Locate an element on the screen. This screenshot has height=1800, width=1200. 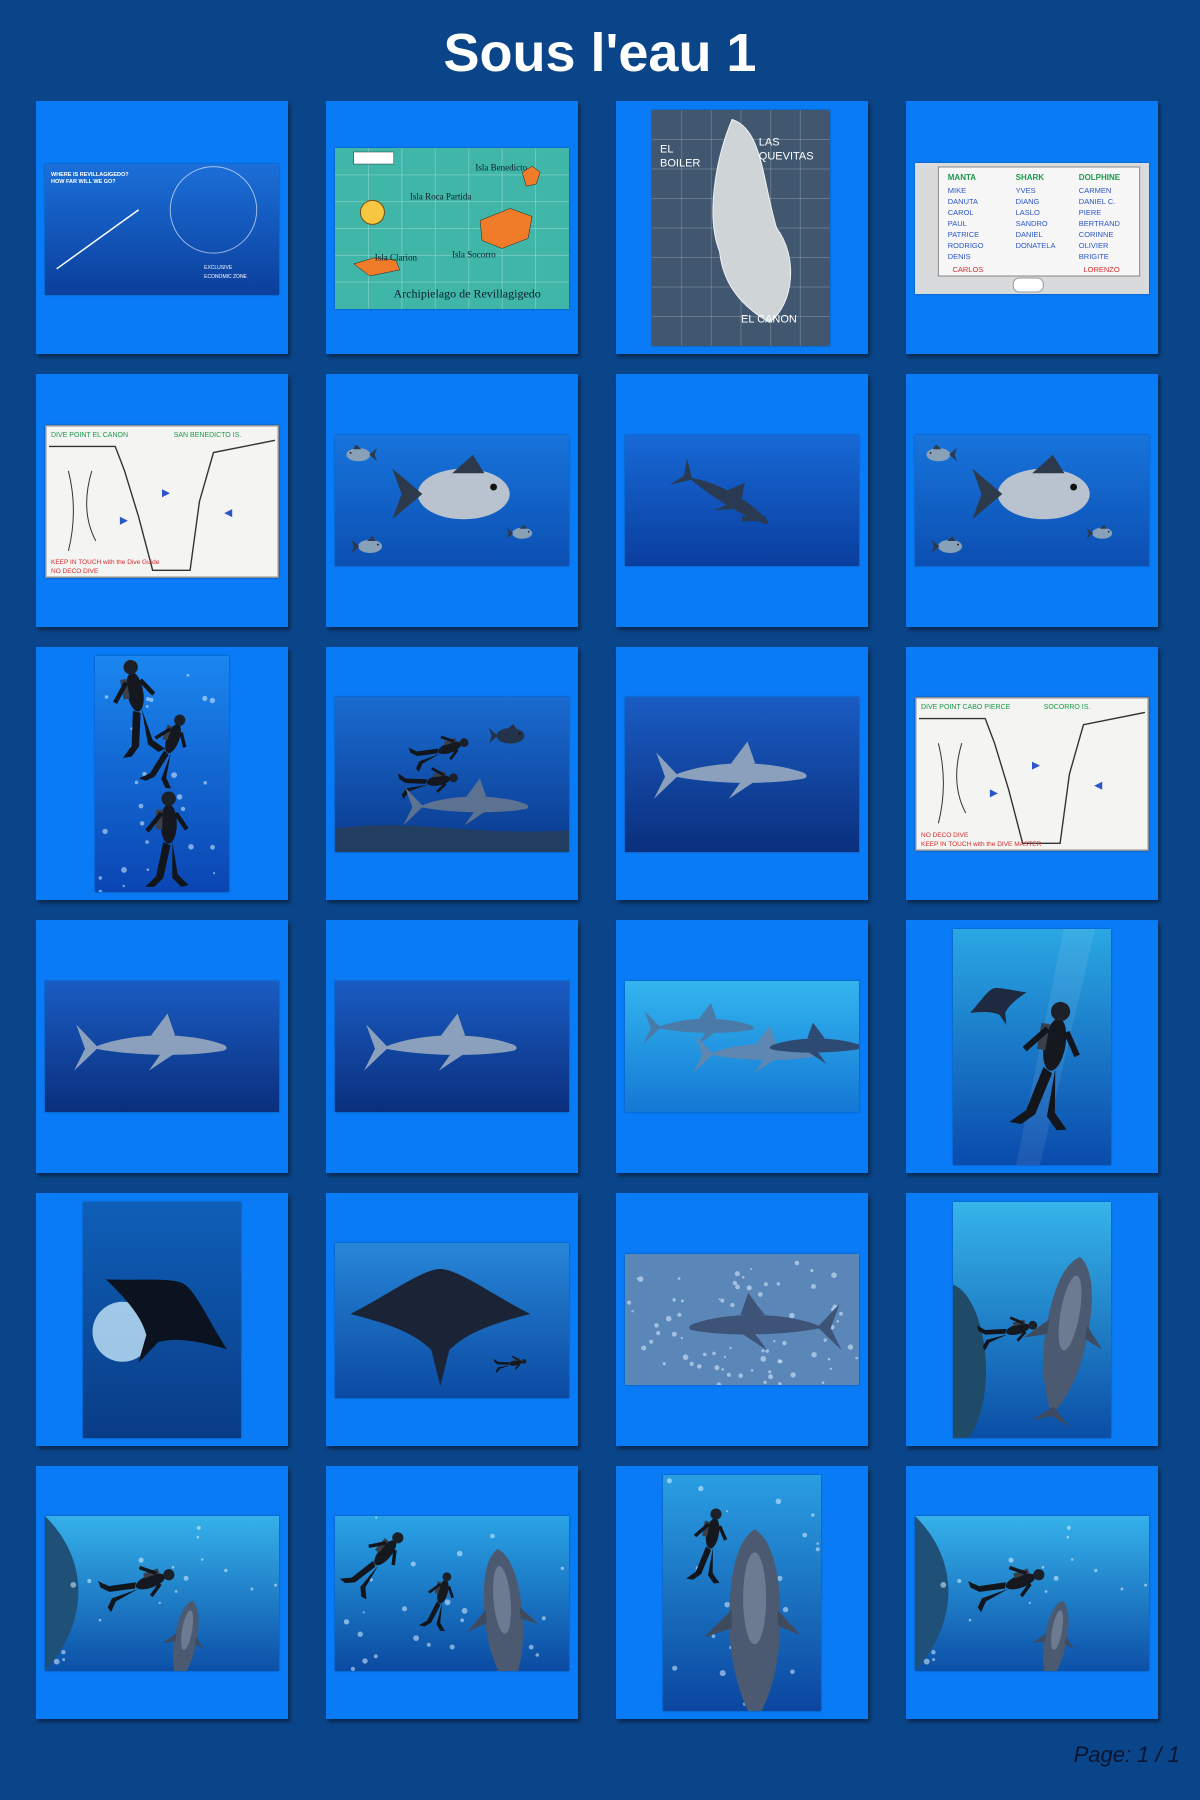
diver-with-dolphin-photo is located at coordinates (1032, 1593).